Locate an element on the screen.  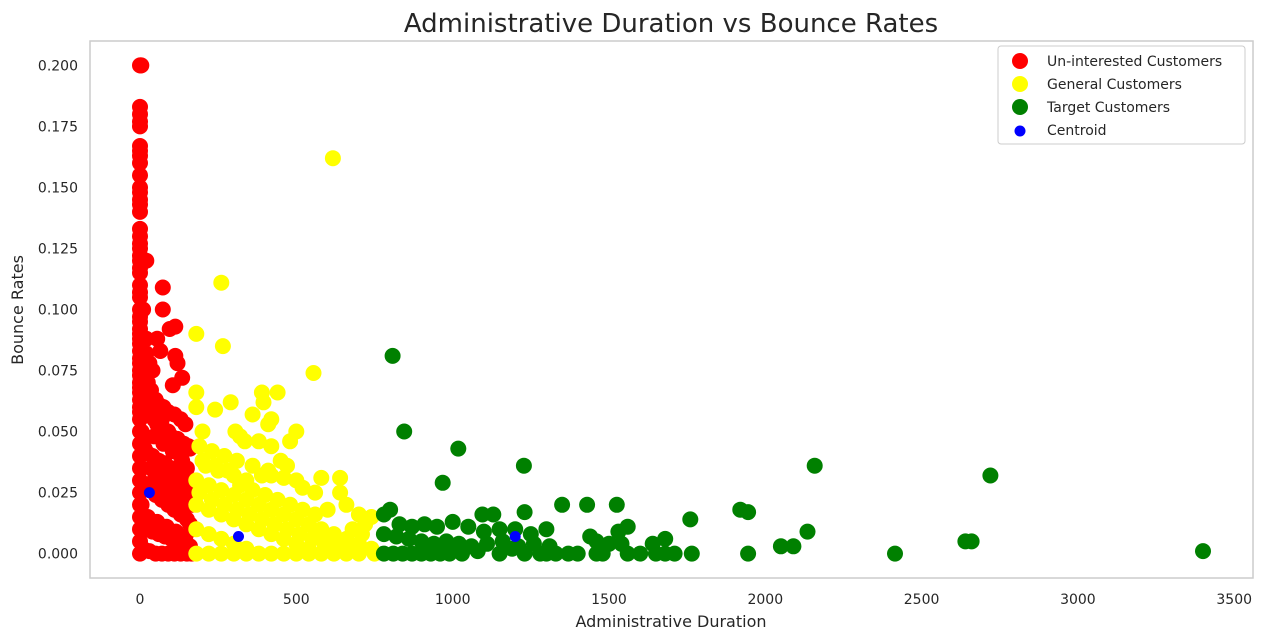
x-tick-label: 2000 is located at coordinates (765, 600).